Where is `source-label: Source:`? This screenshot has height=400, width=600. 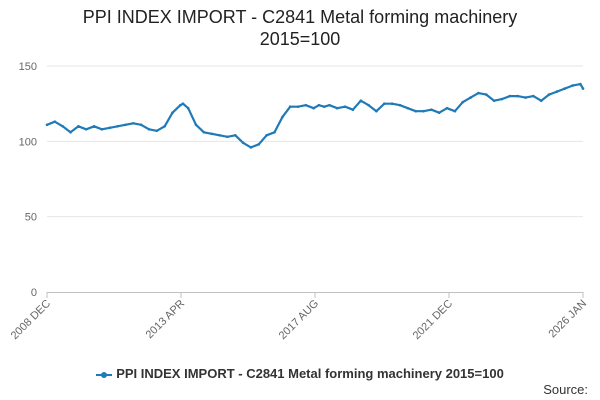
source-label: Source: is located at coordinates (565, 389).